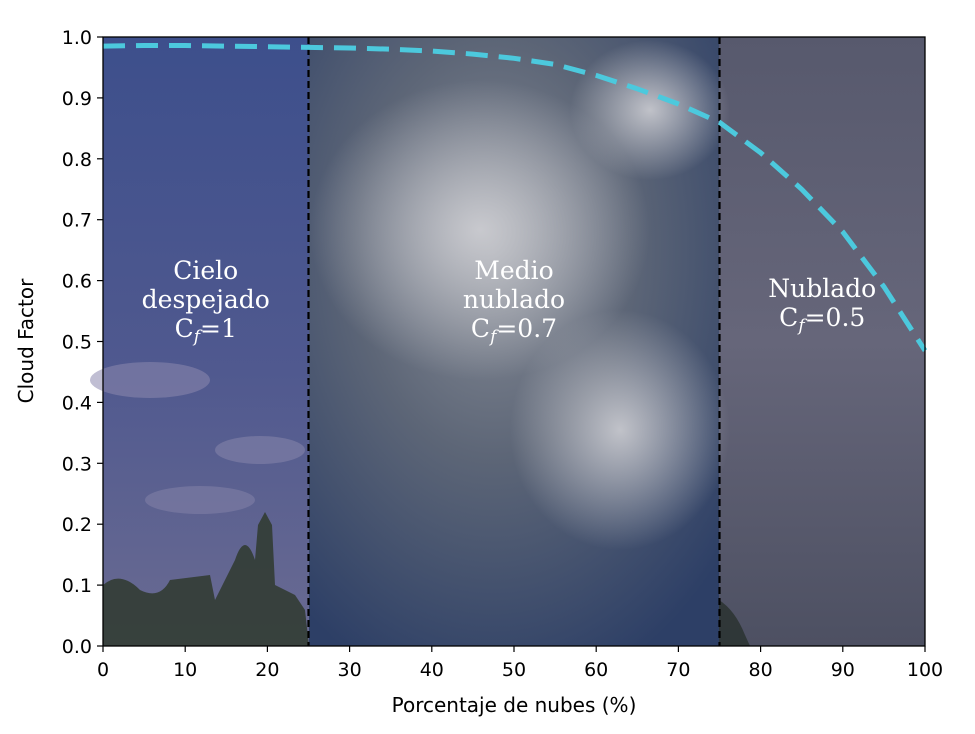  I want to click on y-axis-title: Cloud Factor, so click(26, 340).